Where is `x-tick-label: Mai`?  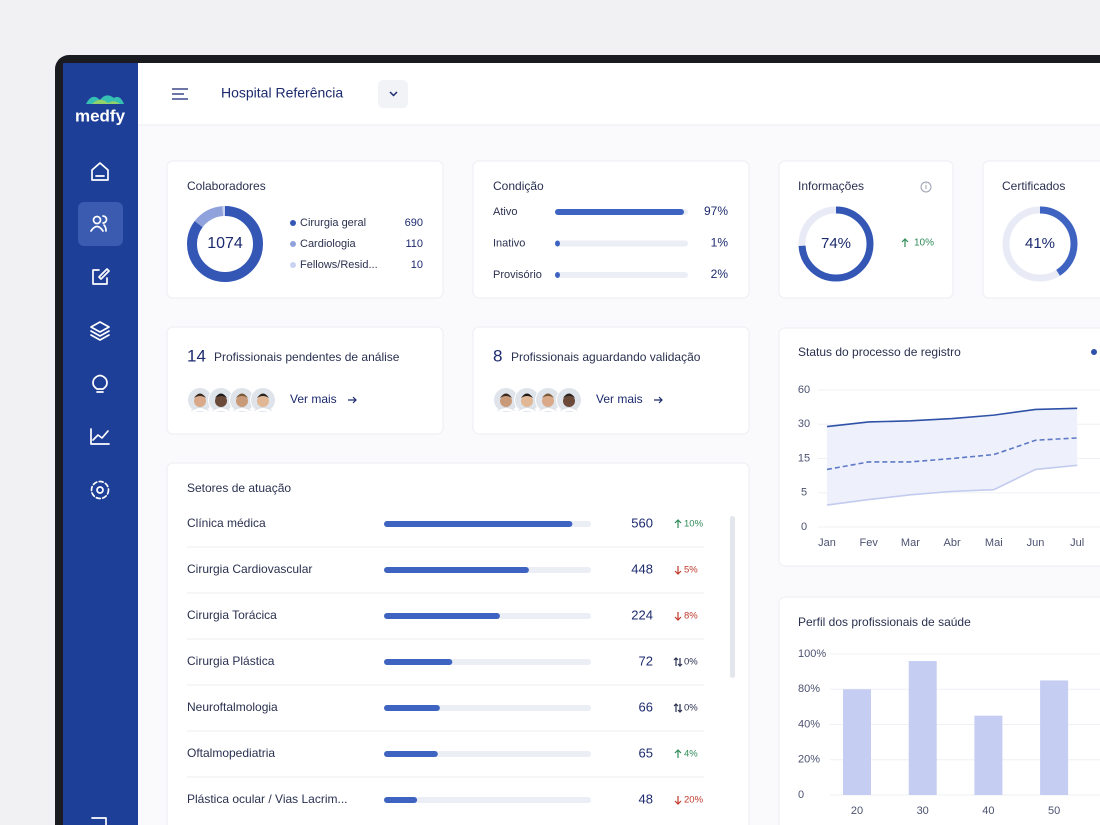
x-tick-label: Mai is located at coordinates (994, 543).